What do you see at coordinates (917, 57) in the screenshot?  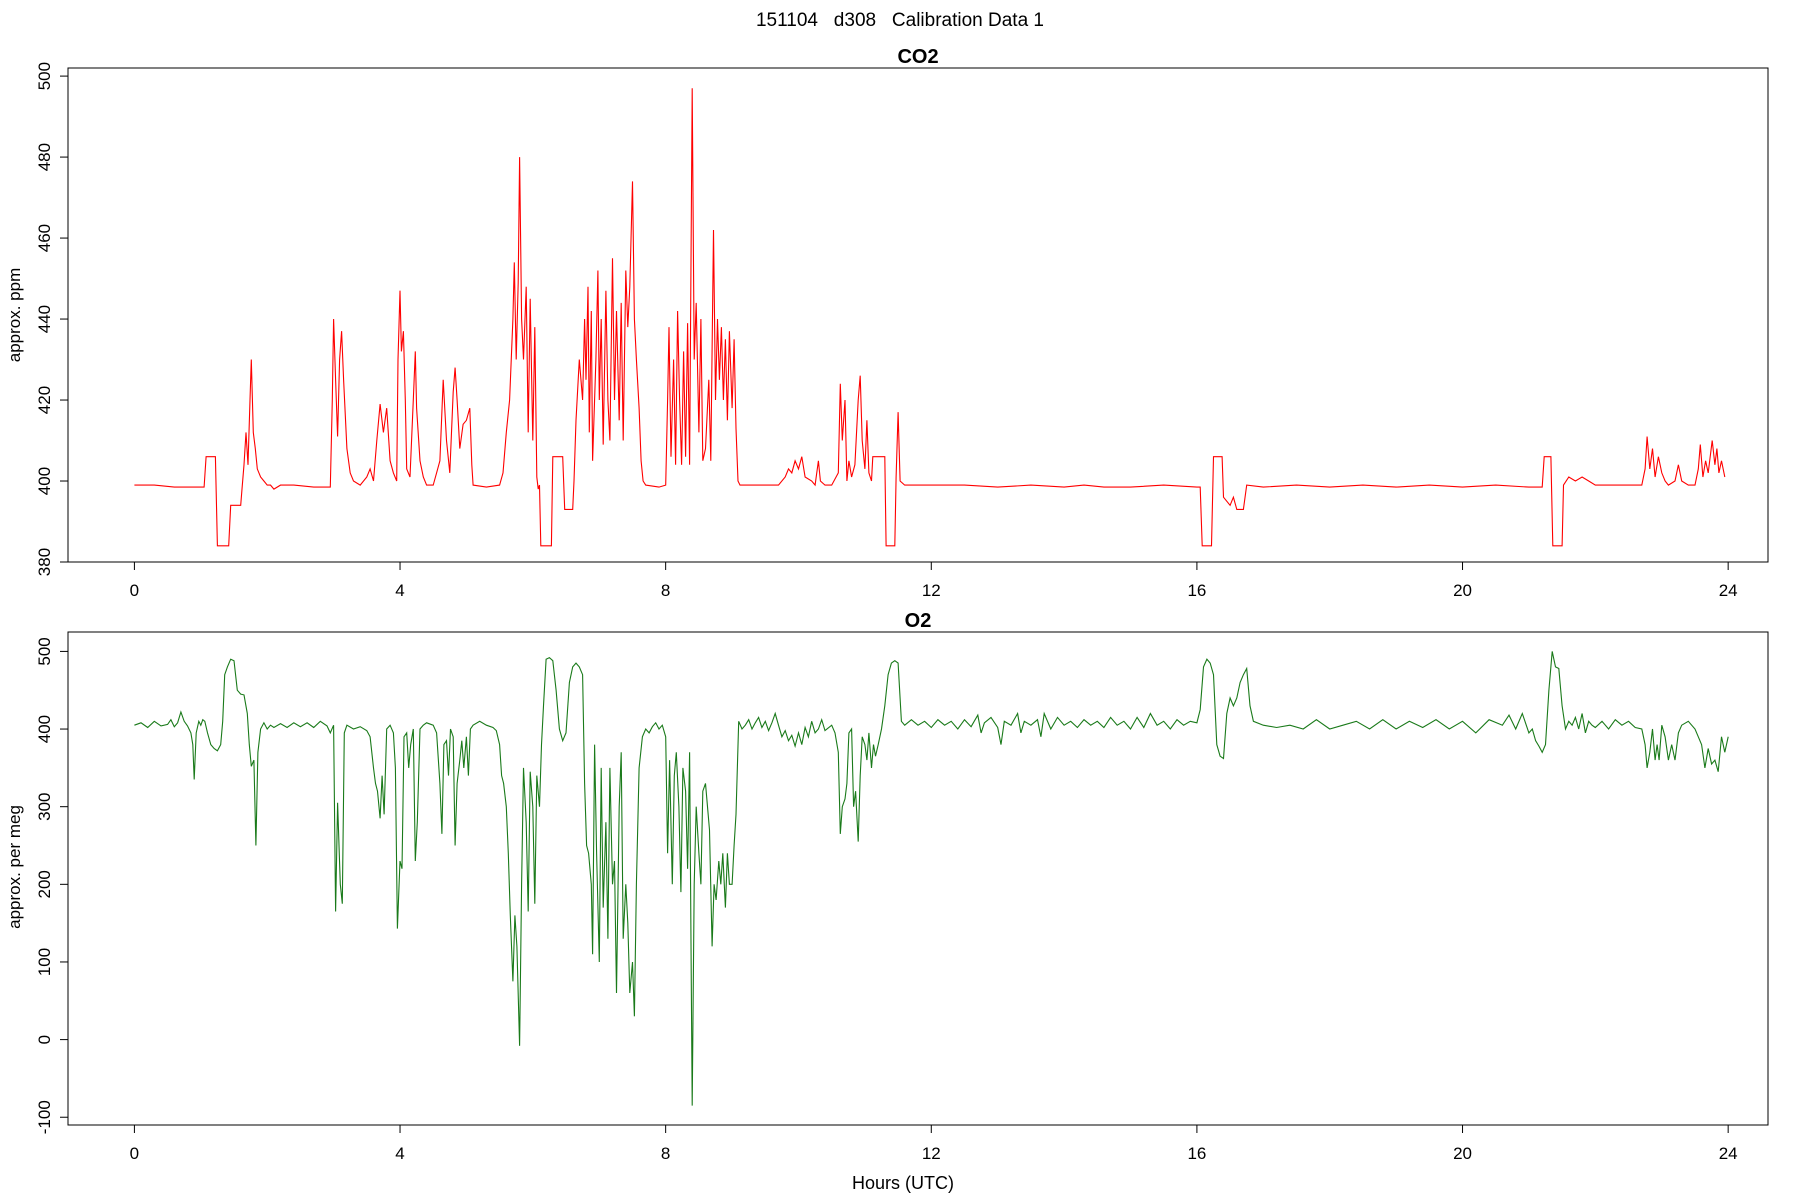 I see `co2-panel-title: CO2` at bounding box center [917, 57].